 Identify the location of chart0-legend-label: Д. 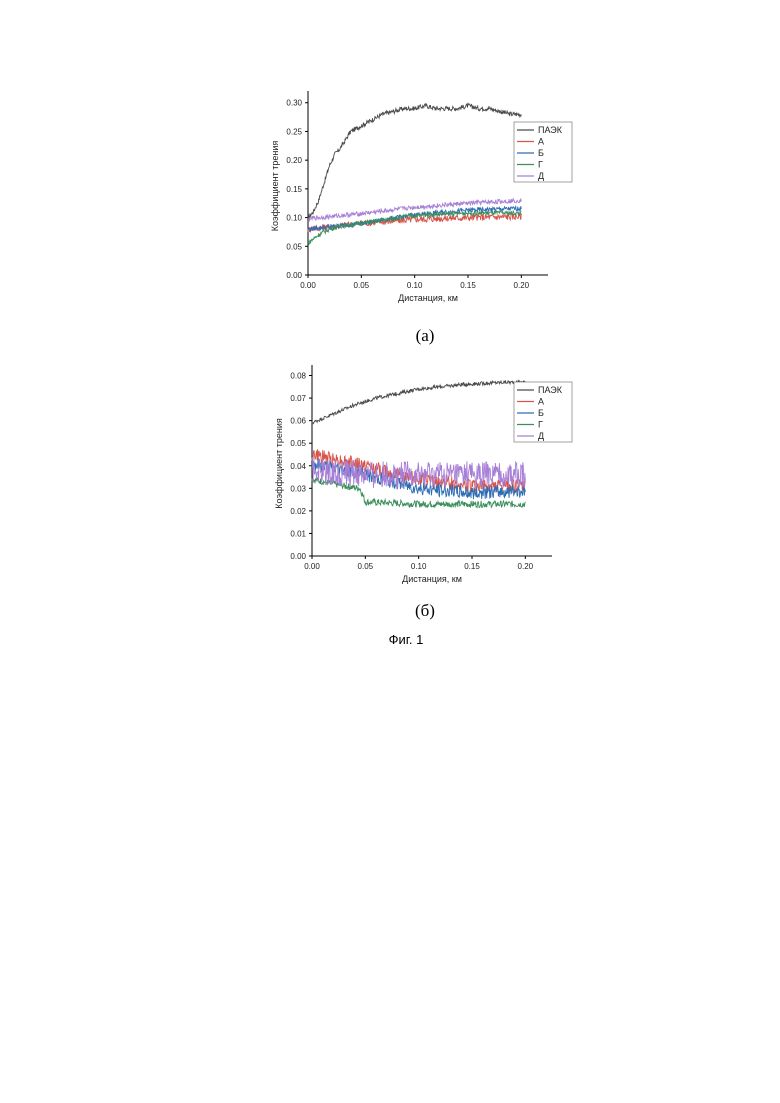
(541, 176).